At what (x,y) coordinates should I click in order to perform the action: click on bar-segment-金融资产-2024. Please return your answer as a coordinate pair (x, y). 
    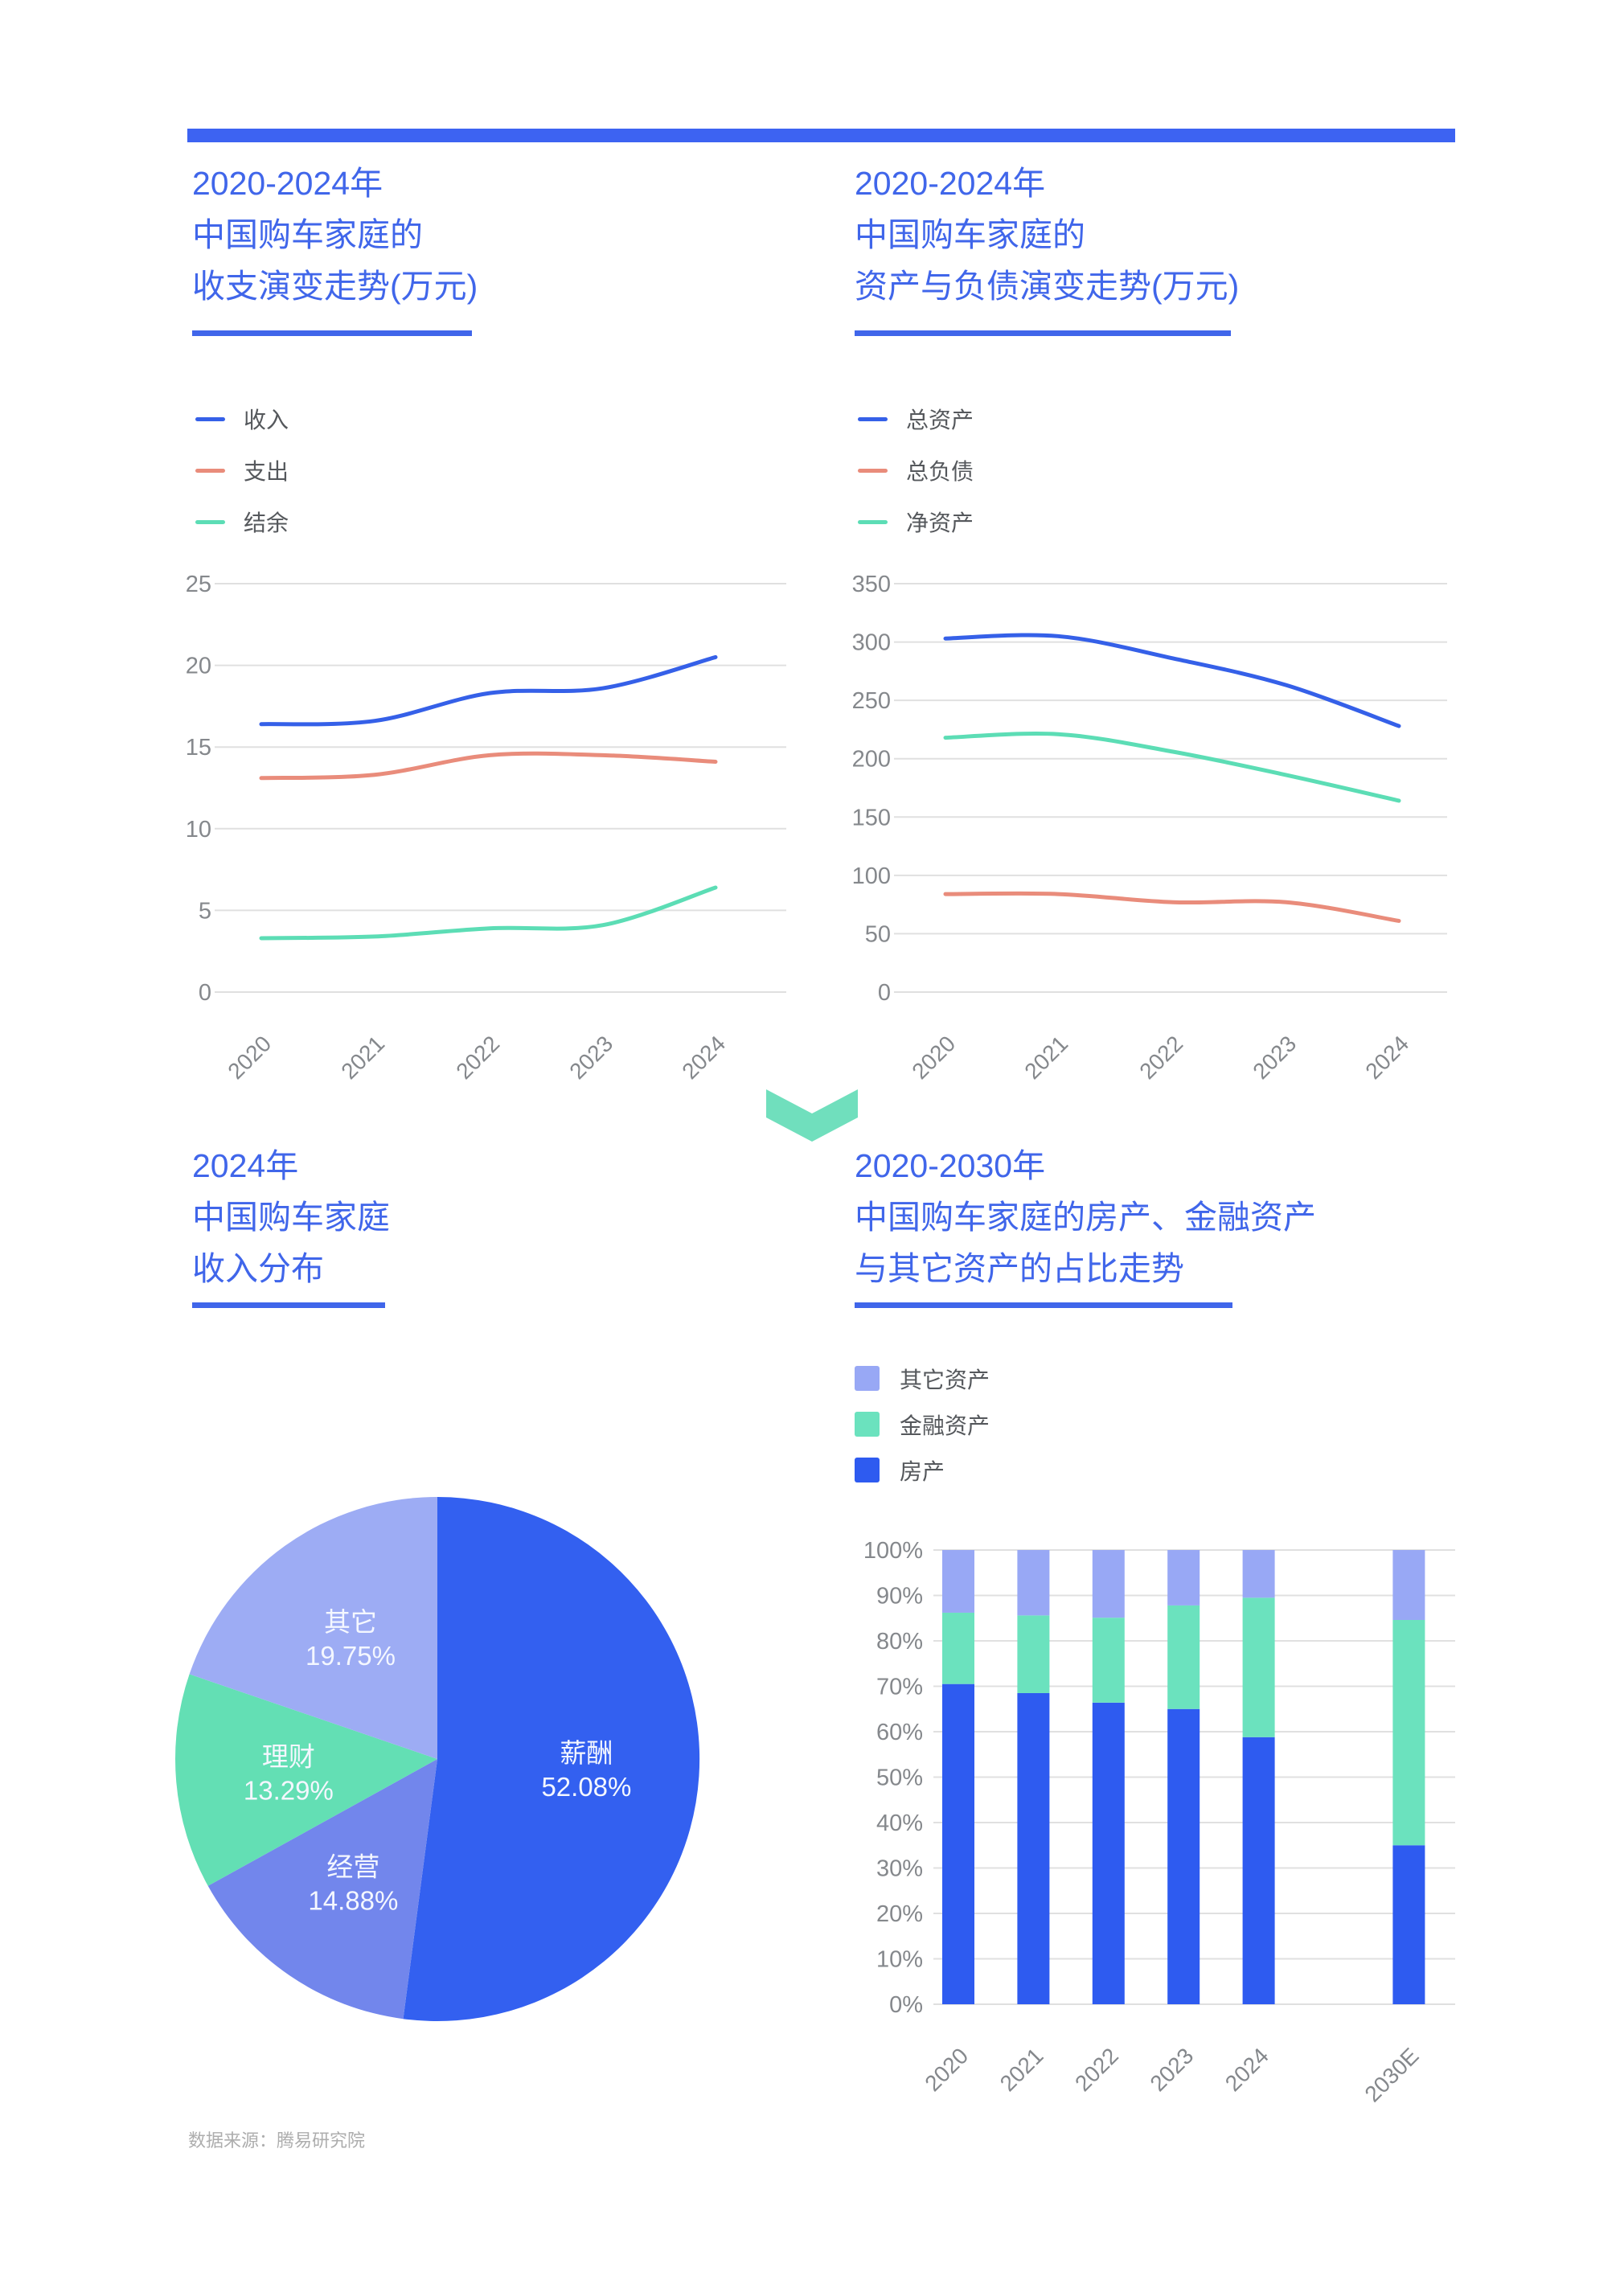
    Looking at the image, I should click on (1259, 1667).